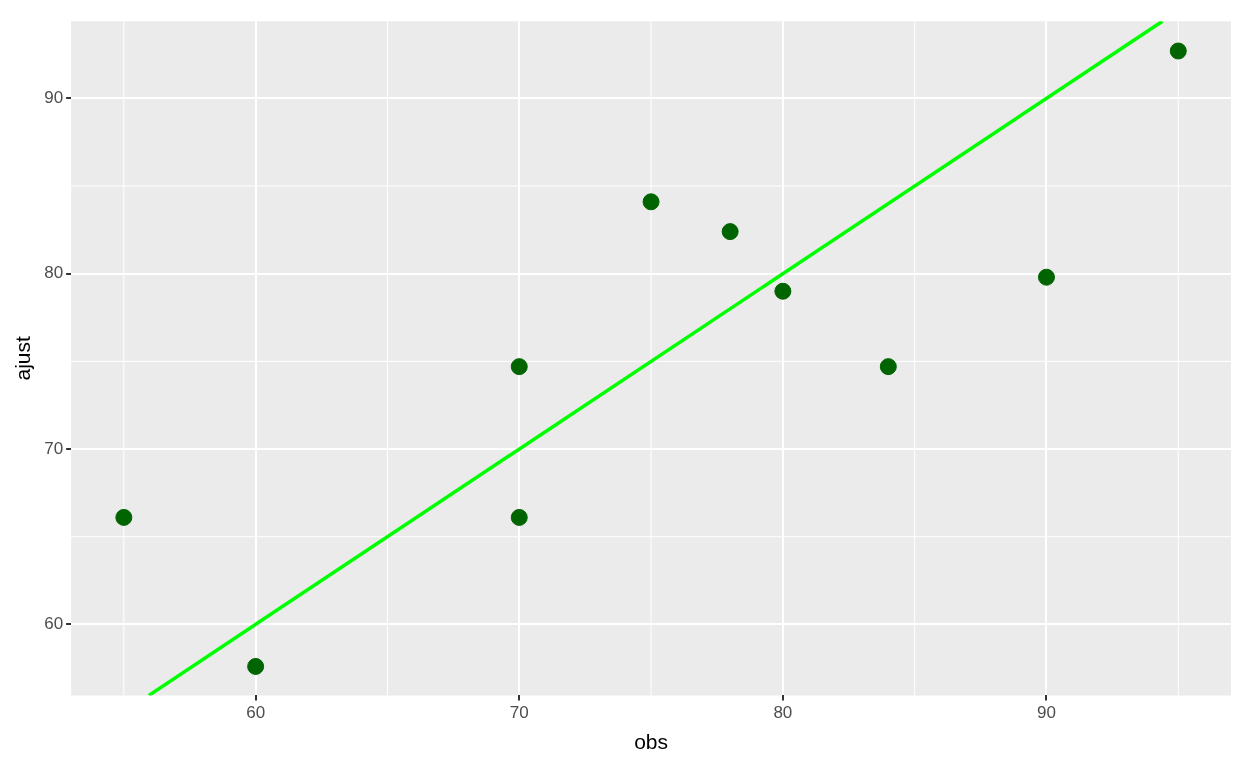 The height and width of the screenshot is (768, 1248). I want to click on x-tick-label: 60, so click(256, 713).